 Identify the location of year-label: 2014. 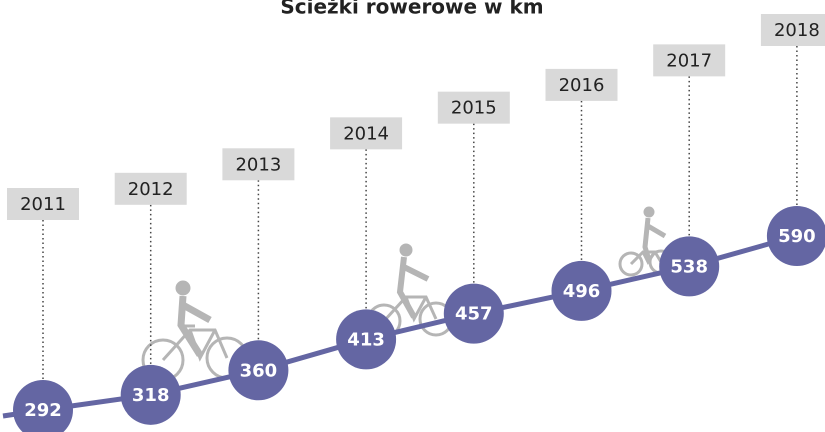
(366, 133).